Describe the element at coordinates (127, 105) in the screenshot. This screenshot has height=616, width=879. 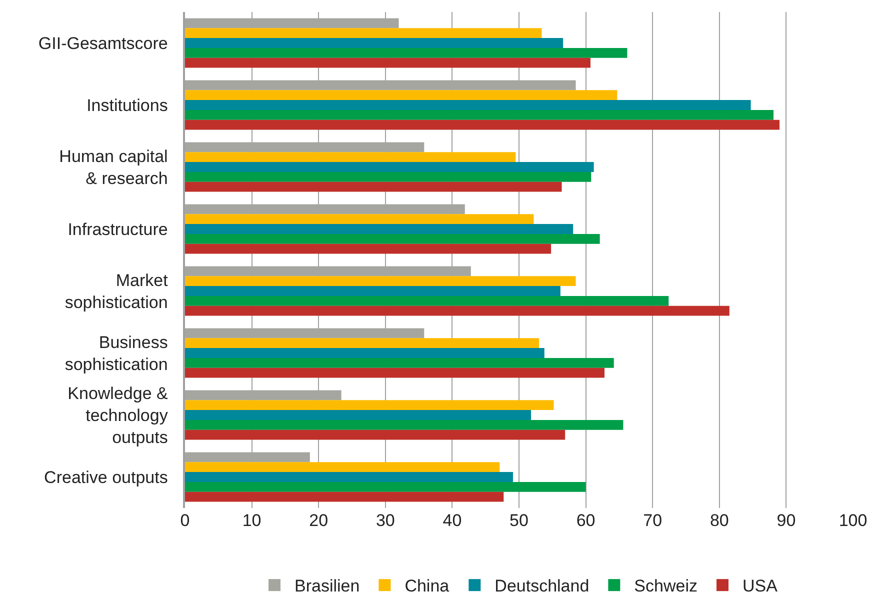
I see `y-tick-label: Institutions` at that location.